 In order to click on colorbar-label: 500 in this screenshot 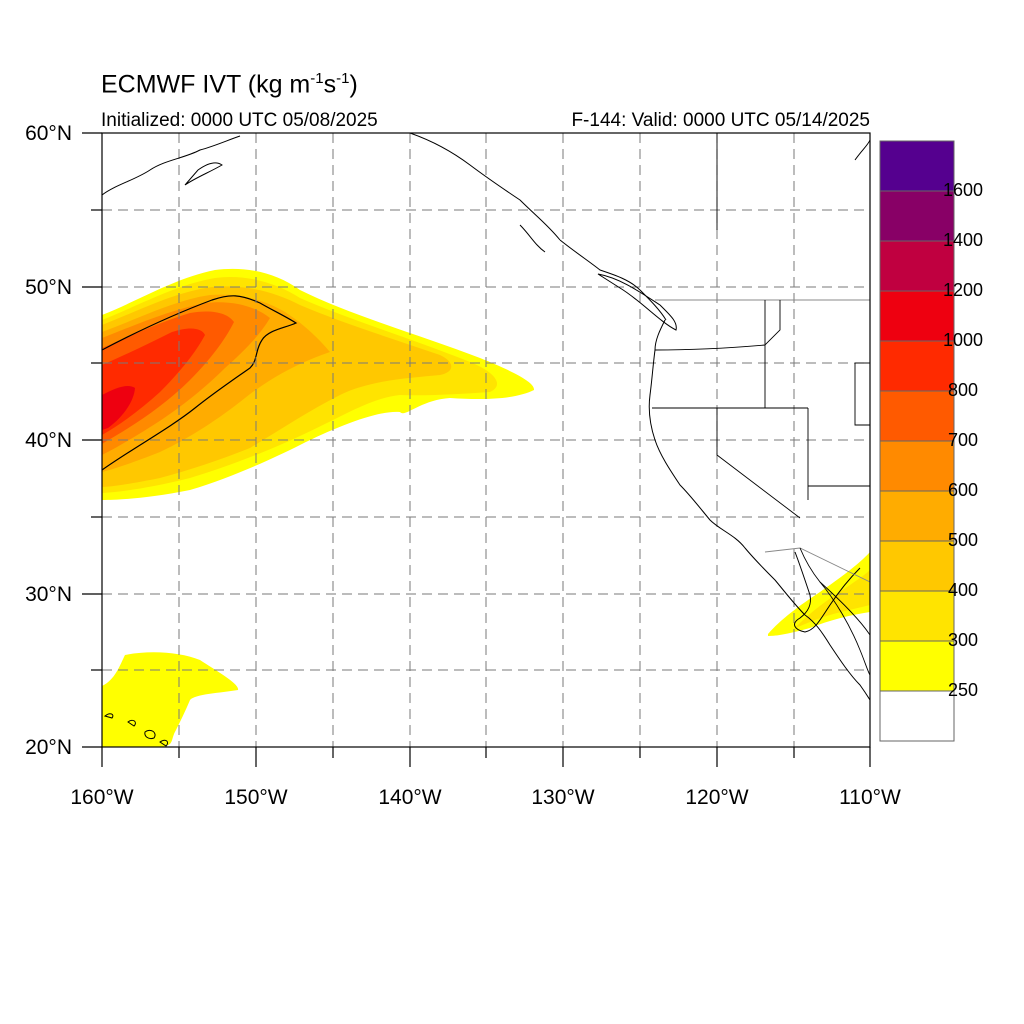, I will do `click(963, 540)`.